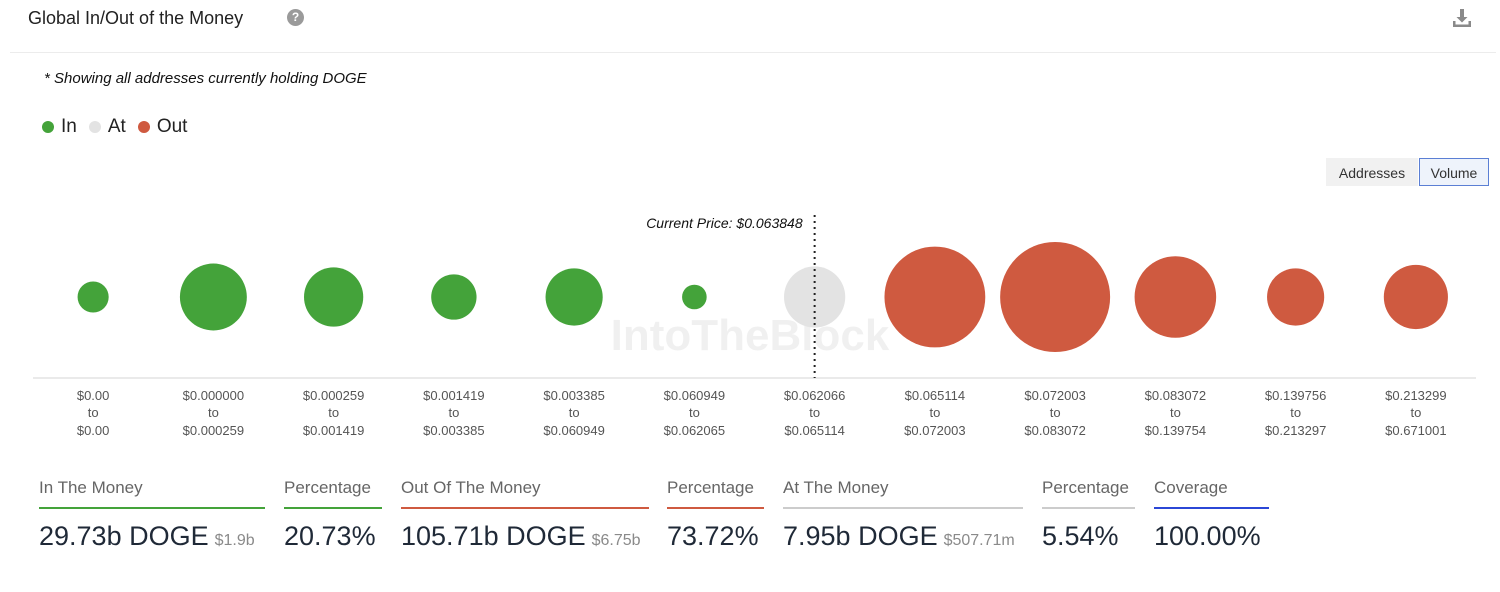 Image resolution: width=1500 pixels, height=592 pixels. I want to click on in-the-money-stat: In The Money 29.73b DOGE $1.9b, so click(152, 515).